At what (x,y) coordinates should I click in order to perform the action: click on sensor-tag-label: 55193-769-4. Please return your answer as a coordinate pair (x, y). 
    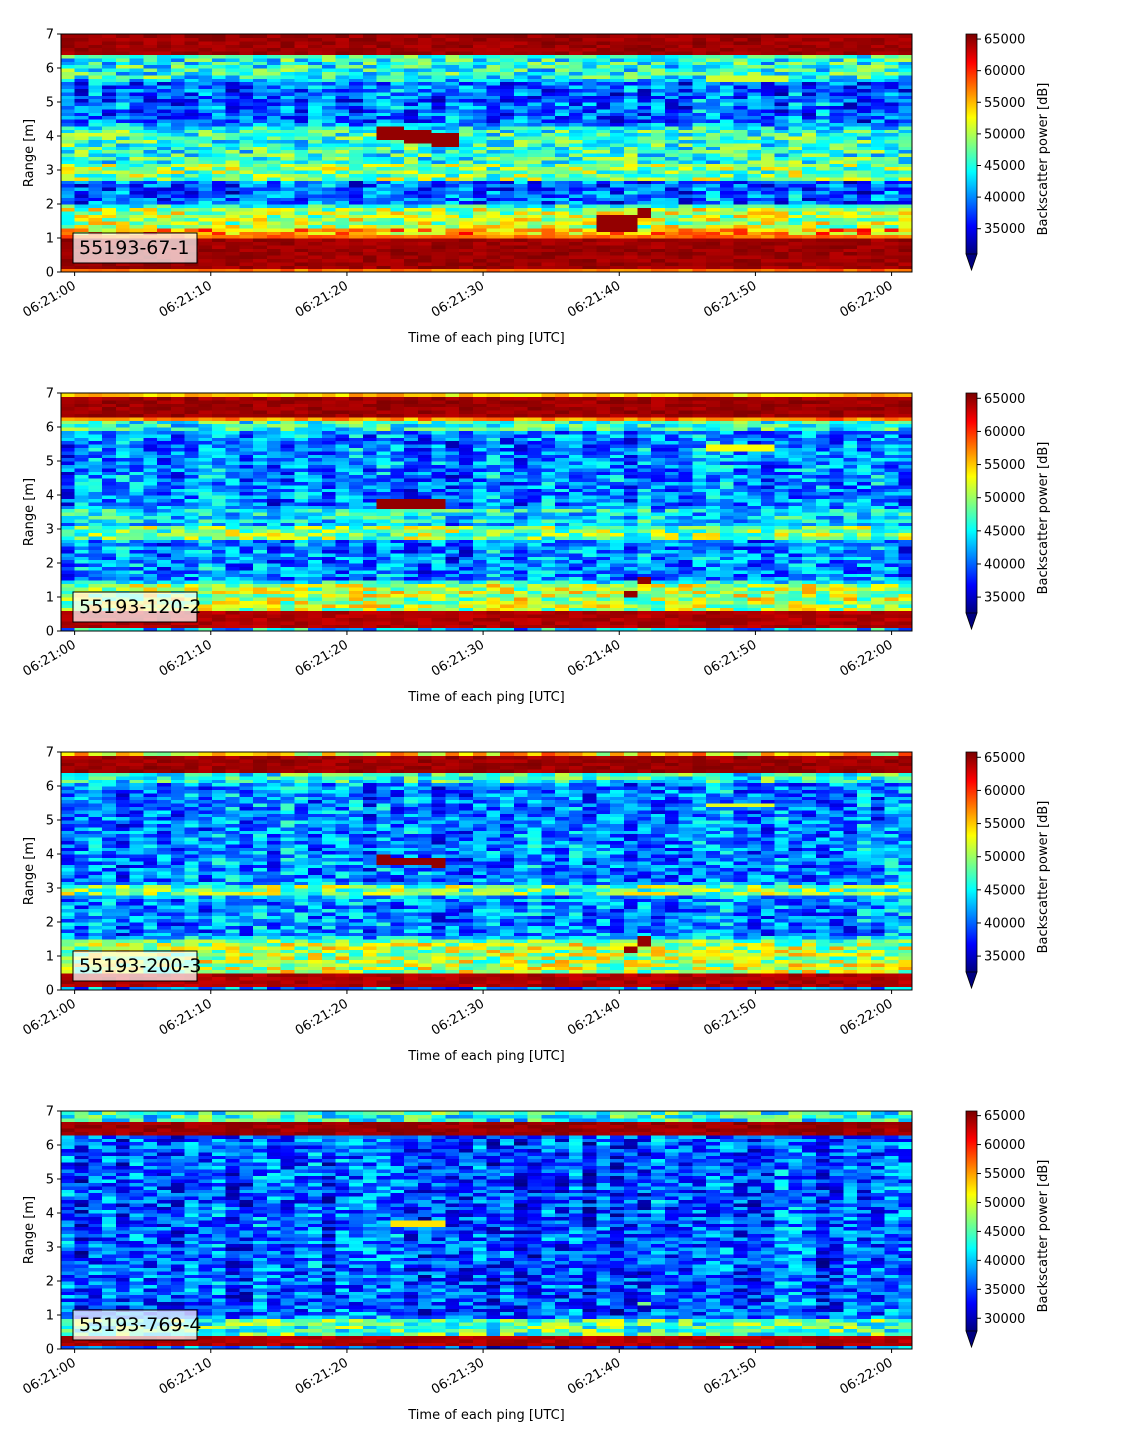
    Looking at the image, I should click on (140, 1325).